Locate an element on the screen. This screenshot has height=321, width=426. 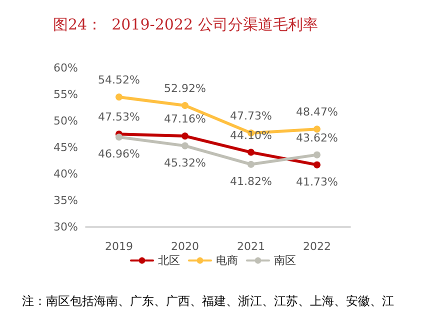
chart-title: 图24： 2019-2022 公司分渠道毛利率 is located at coordinates (185, 25).